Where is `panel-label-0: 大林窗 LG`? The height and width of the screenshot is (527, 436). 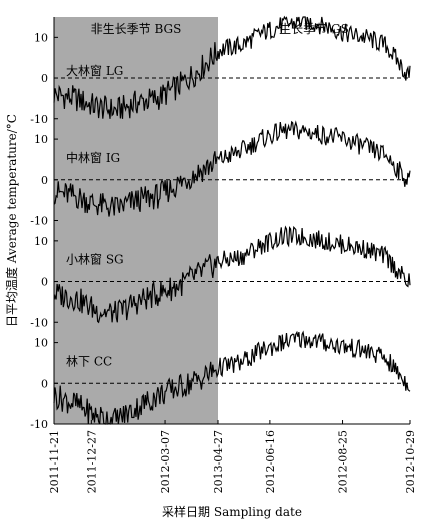
panel-label-0: 大林窗 LG is located at coordinates (94, 71).